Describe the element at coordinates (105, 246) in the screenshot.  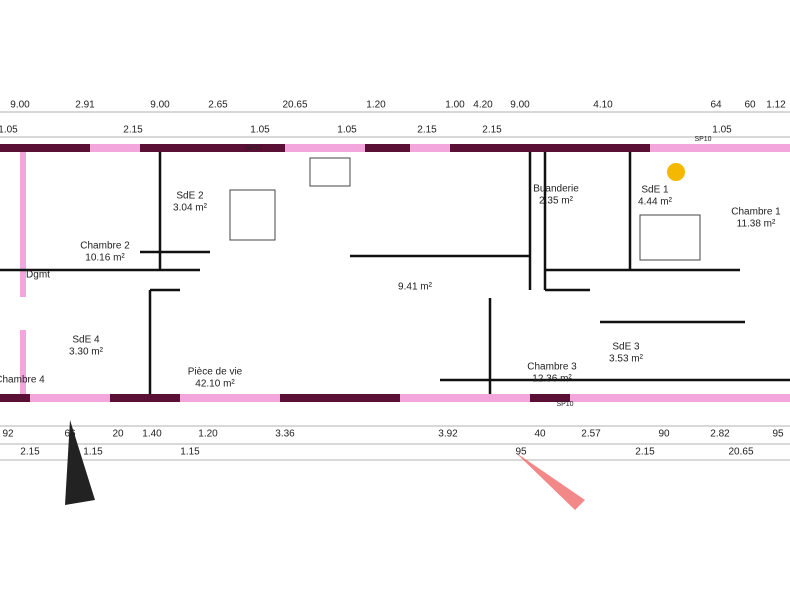
I see `room-name: Chambre 2` at that location.